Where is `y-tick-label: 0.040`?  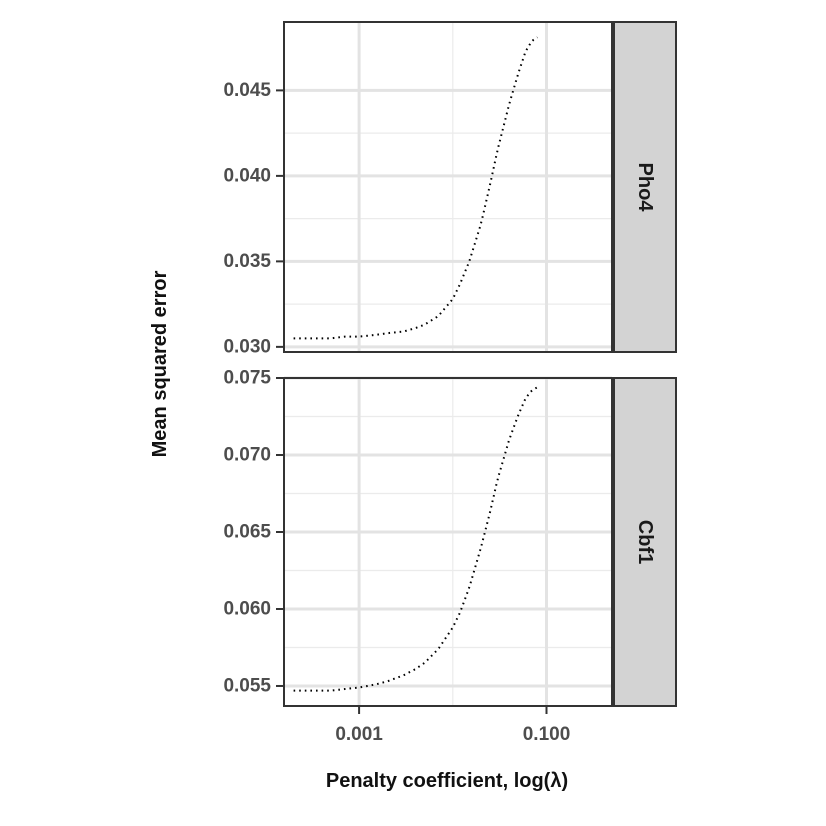
y-tick-label: 0.040 is located at coordinates (247, 175).